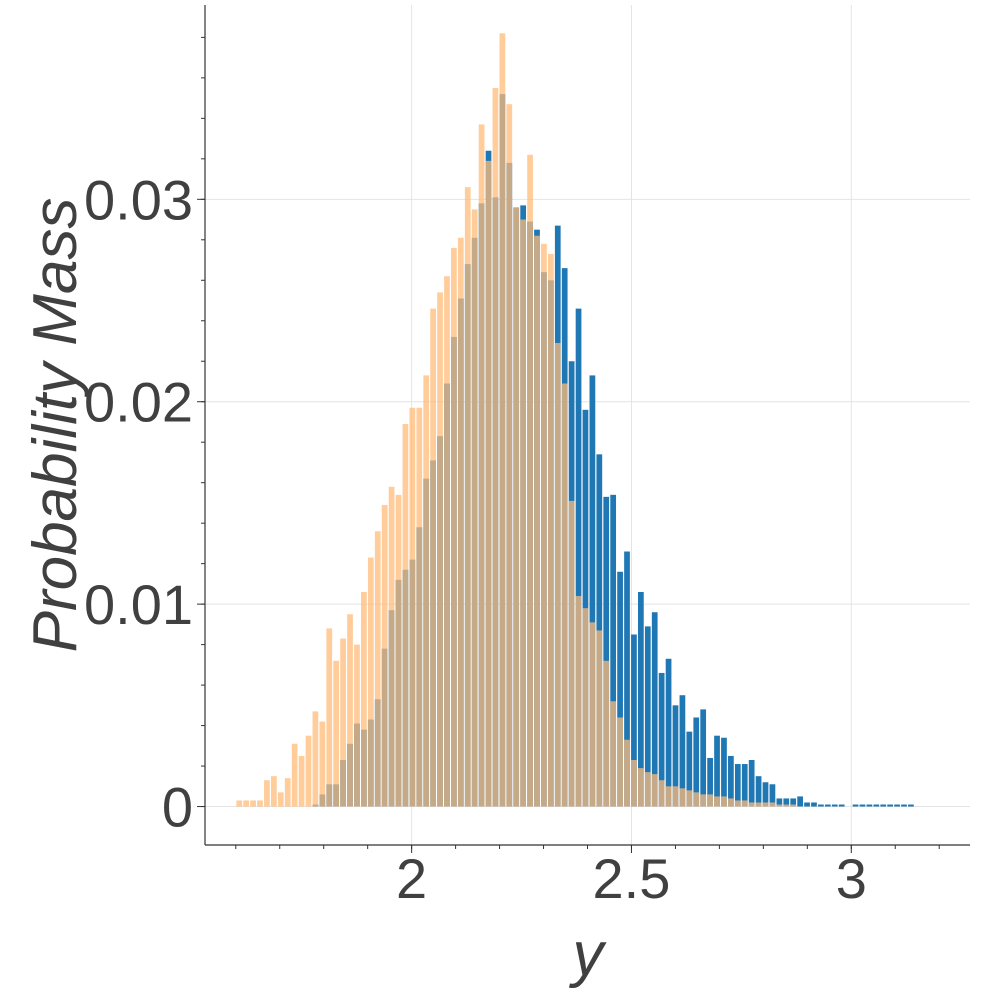 Image resolution: width=1000 pixels, height=1000 pixels. Describe the element at coordinates (588, 954) in the screenshot. I see `x-axis-label: y` at that location.